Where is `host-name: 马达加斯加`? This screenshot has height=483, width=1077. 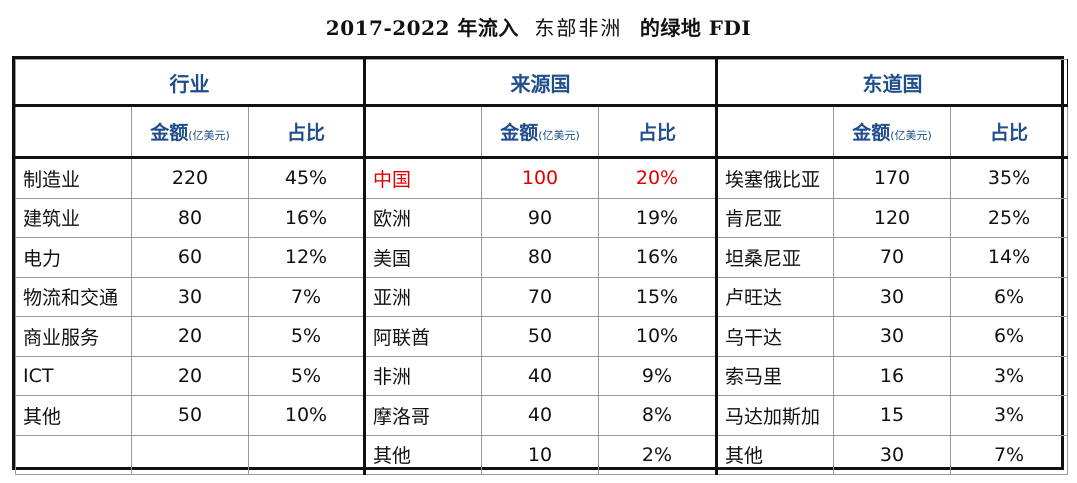
host-name: 马达加斯加 is located at coordinates (775, 415).